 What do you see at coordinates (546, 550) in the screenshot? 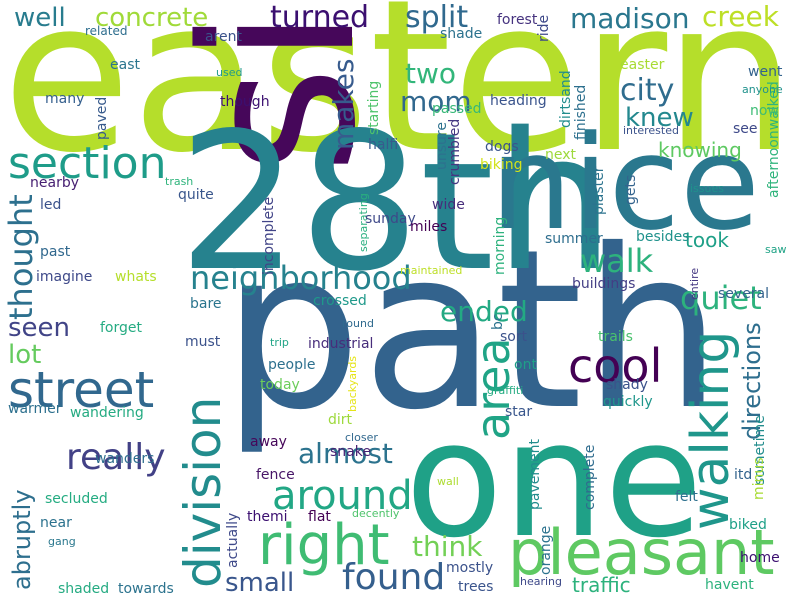
I see `word-orange: orange` at bounding box center [546, 550].